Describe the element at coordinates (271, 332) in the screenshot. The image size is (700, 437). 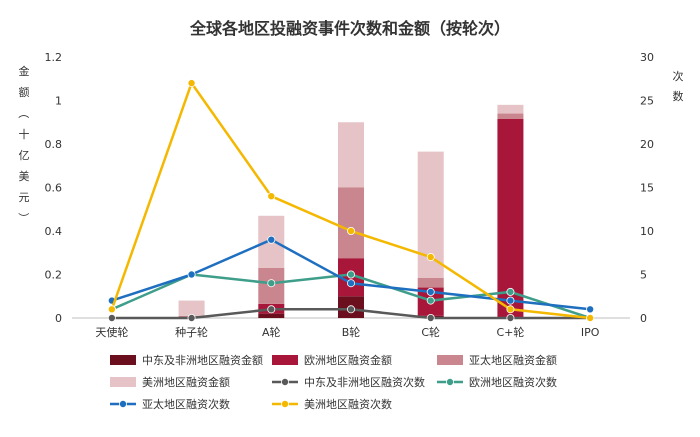
I see `x-tick-label: A轮` at that location.